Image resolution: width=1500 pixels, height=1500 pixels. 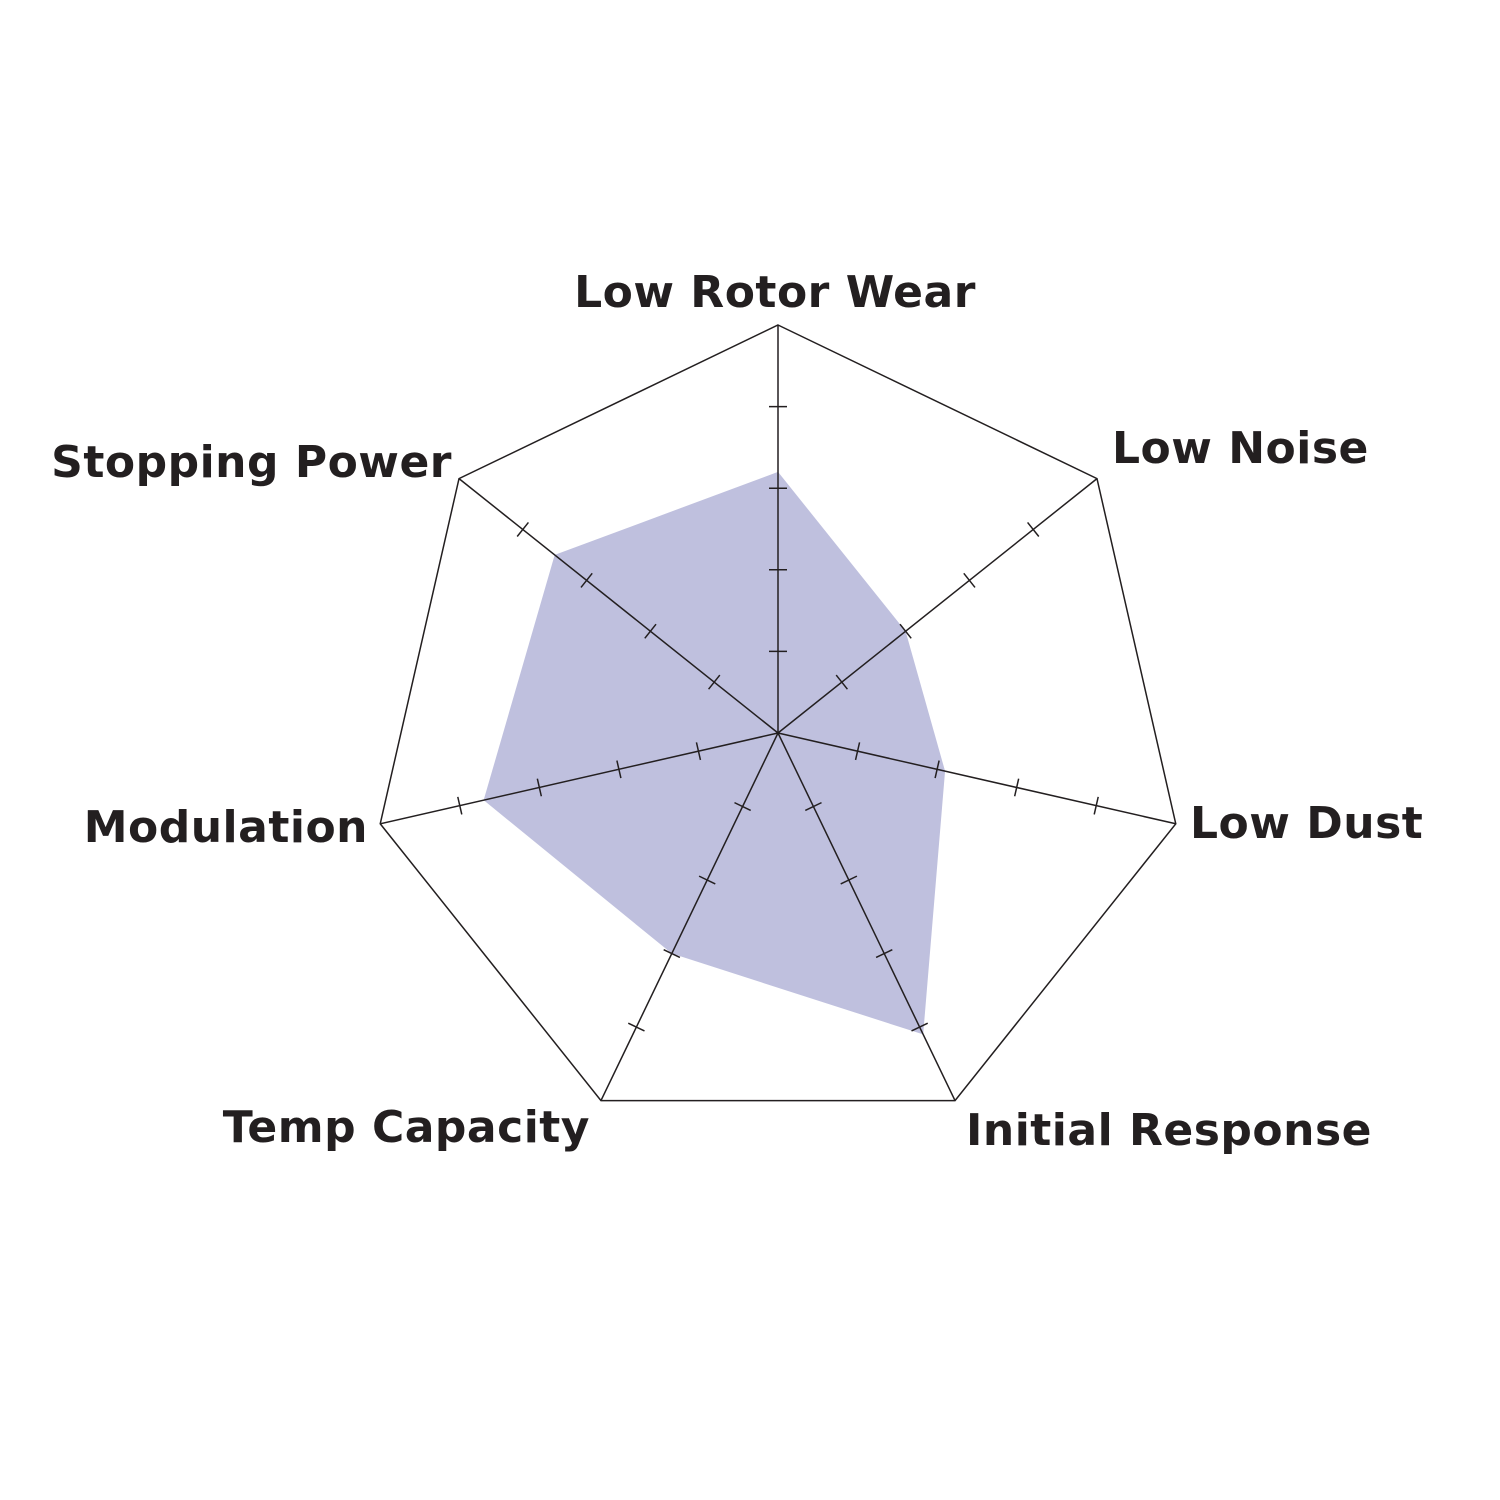 I want to click on category-label: Modulation, so click(x=226, y=827).